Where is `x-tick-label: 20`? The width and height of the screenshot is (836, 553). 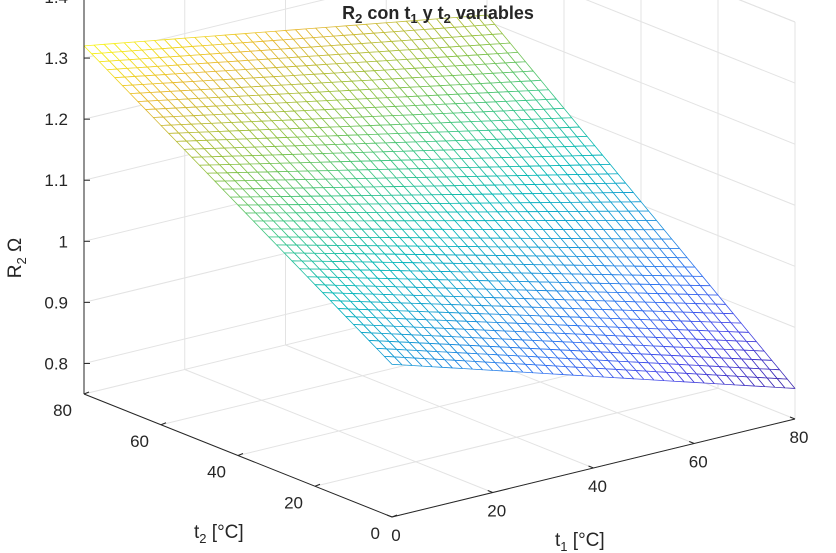
x-tick-label: 20 is located at coordinates (496, 511).